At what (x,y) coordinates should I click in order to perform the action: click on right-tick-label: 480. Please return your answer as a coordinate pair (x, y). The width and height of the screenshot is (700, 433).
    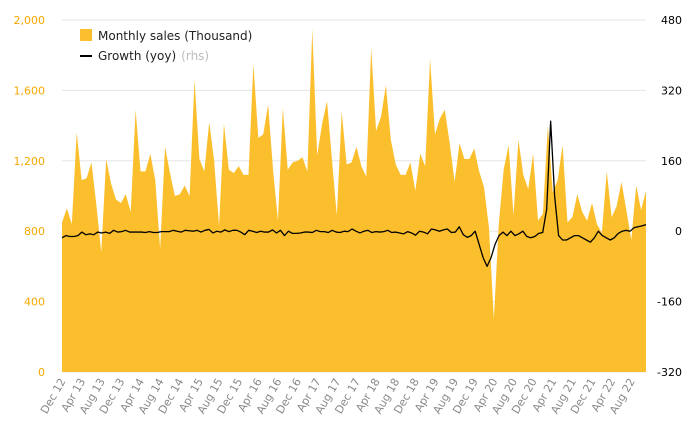
    Looking at the image, I should click on (671, 20).